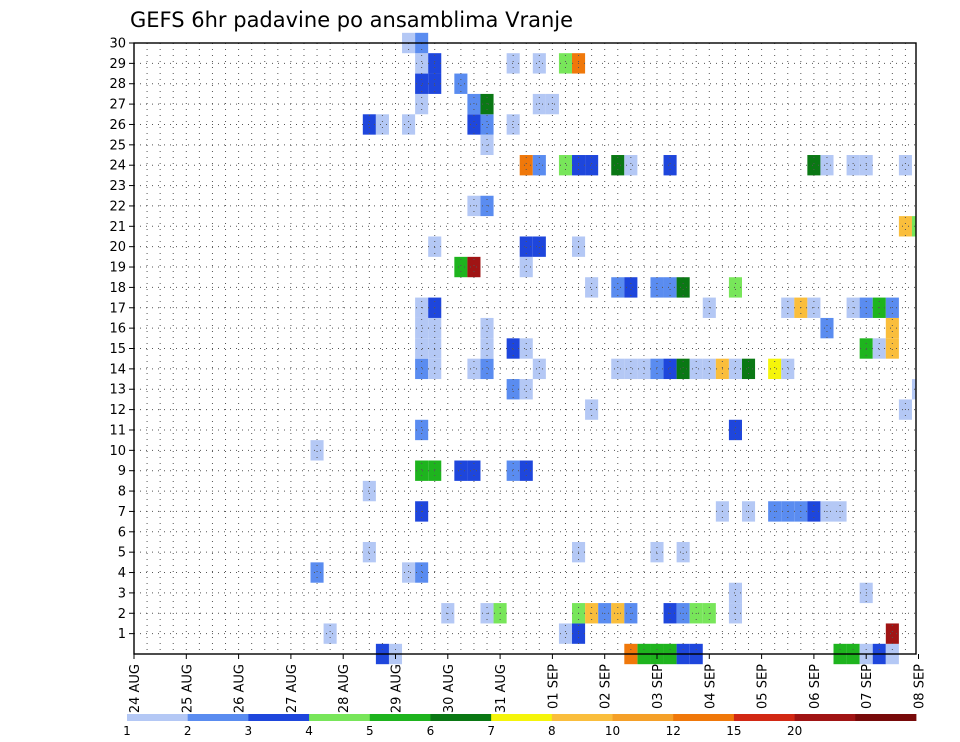  What do you see at coordinates (501, 688) in the screenshot?
I see `x-tick-label: 31 AUG` at bounding box center [501, 688].